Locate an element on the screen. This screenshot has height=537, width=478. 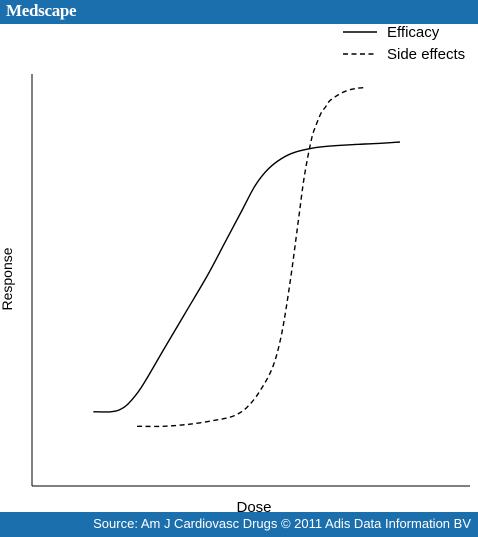
brand-logo: Medscape is located at coordinates (41, 10).